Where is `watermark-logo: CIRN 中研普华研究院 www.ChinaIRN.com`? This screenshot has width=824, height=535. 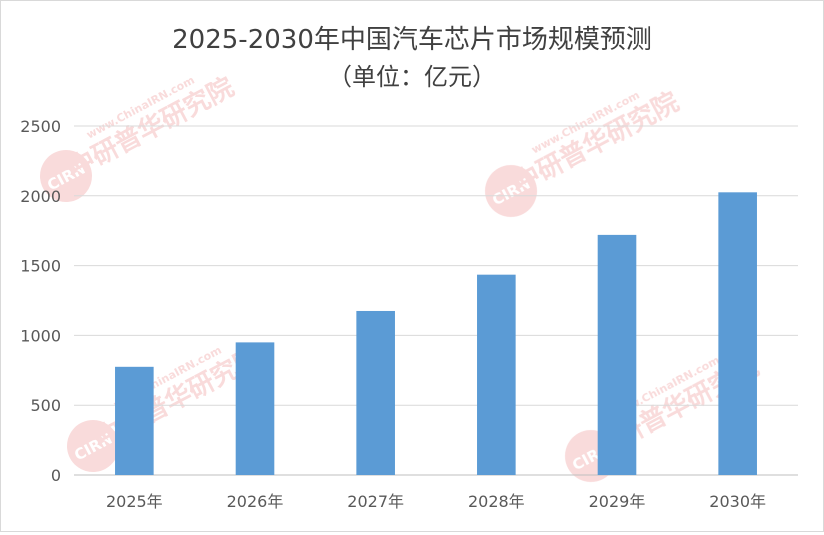
watermark-logo: CIRN 中研普华研究院 www.ChinaIRN.com is located at coordinates (584, 151).